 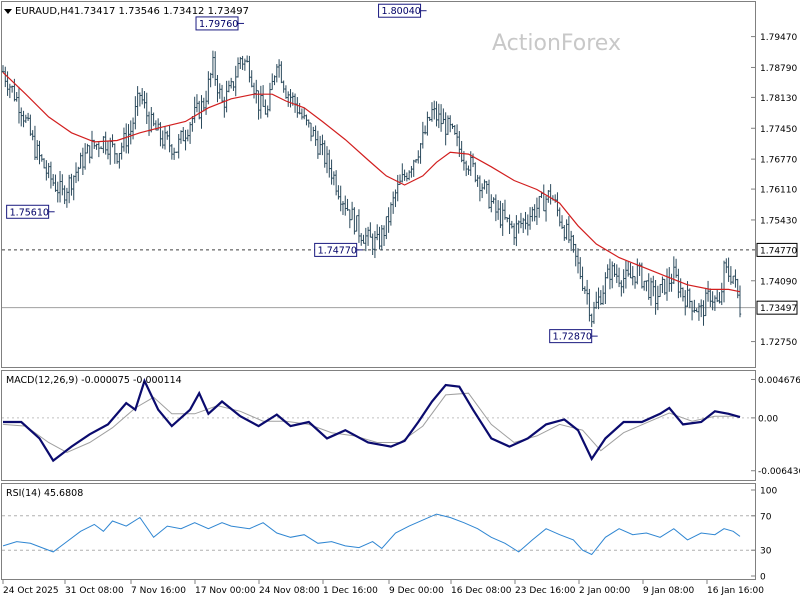 I want to click on price-tick-label: 1.74090, so click(x=778, y=282).